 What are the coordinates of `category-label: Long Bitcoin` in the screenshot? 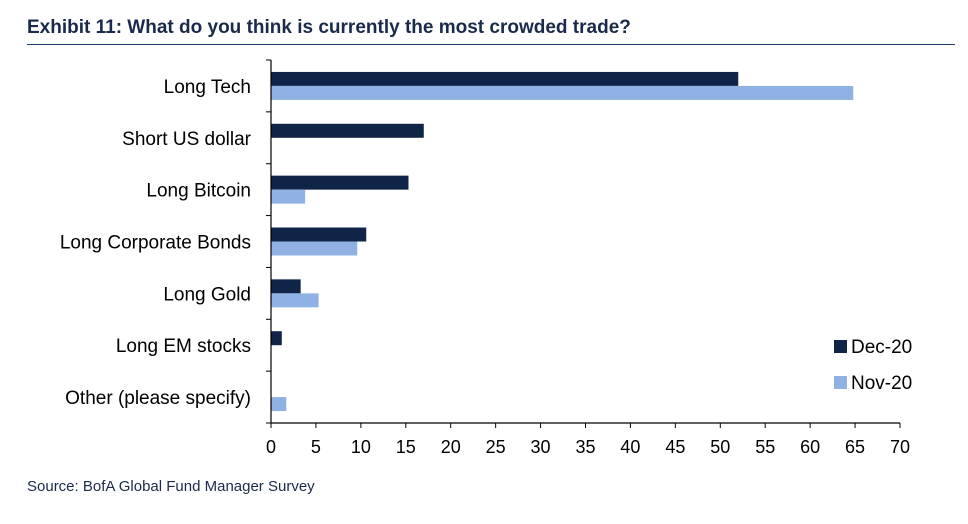 It's located at (198, 191).